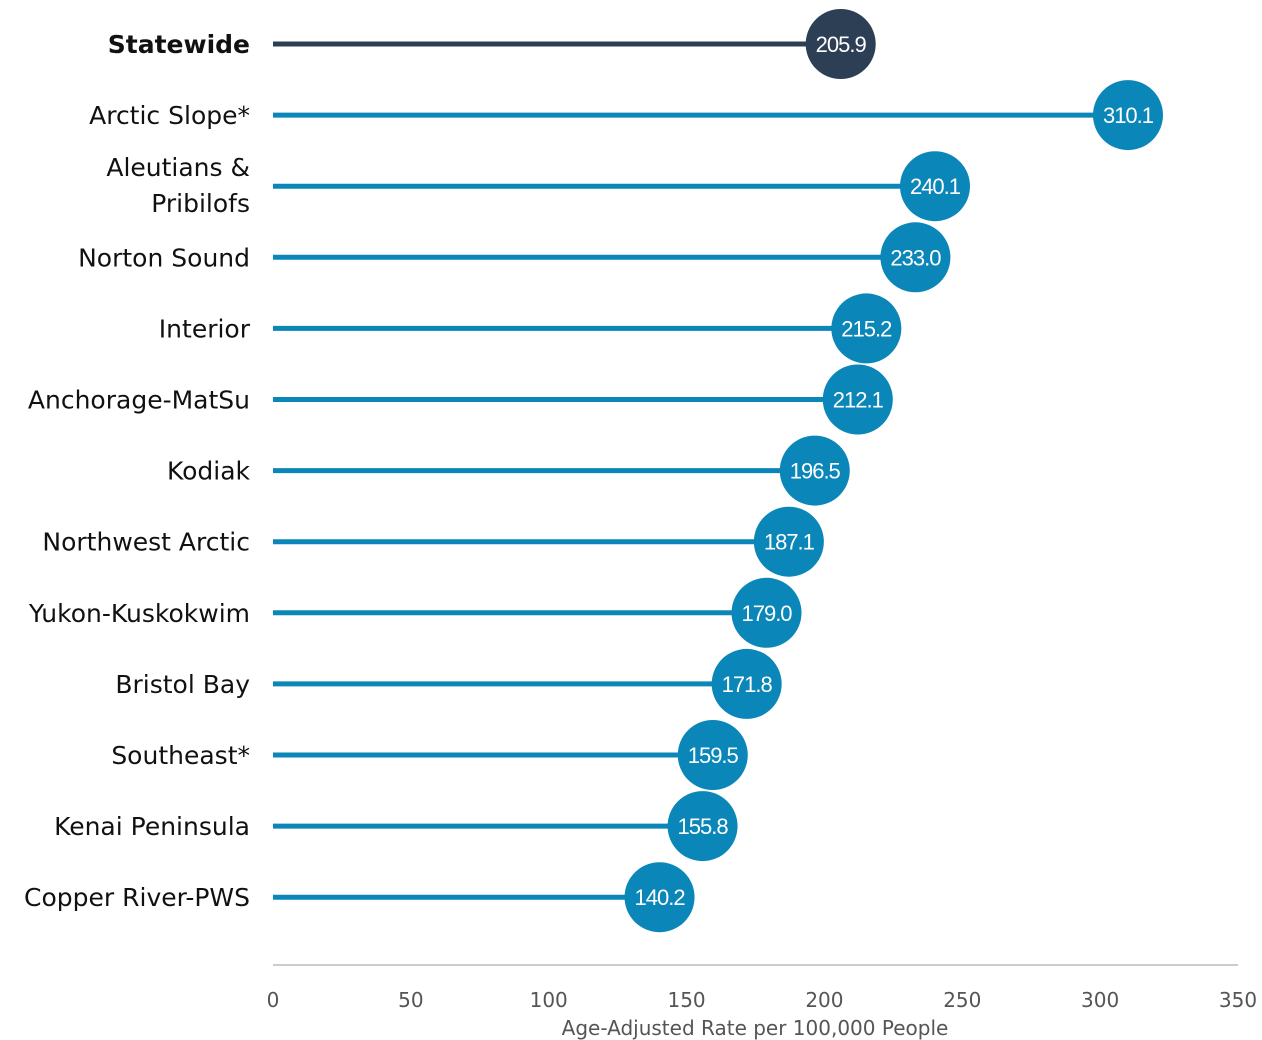 The image size is (1262, 1040). I want to click on category-label: Bristol Bay, so click(182, 684).